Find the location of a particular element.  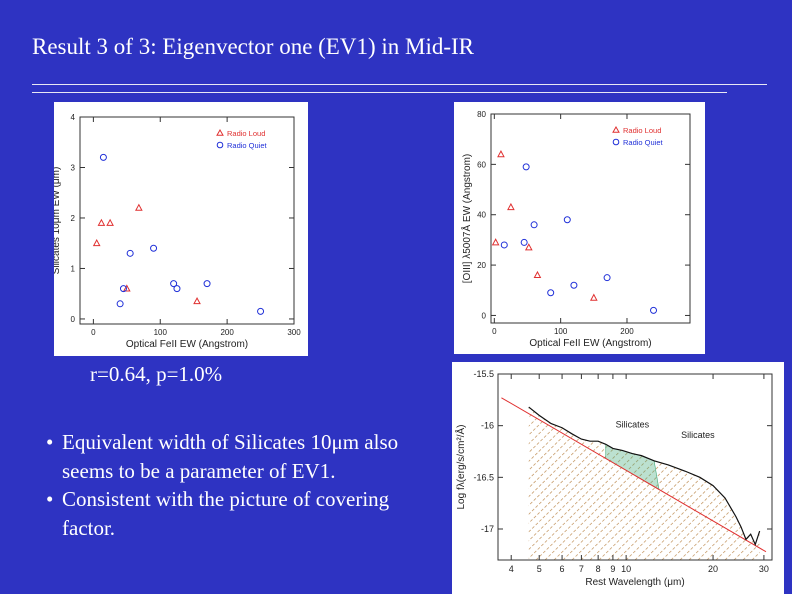

y-tick-label: 40 is located at coordinates (481, 215).